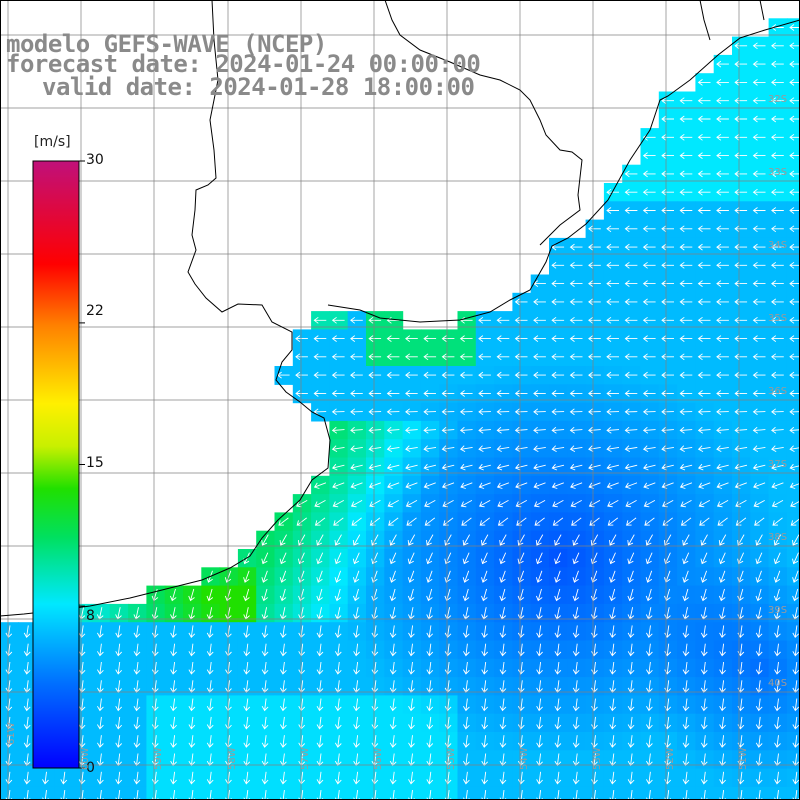  I want to click on lat-label-40s: 40S, so click(778, 683).